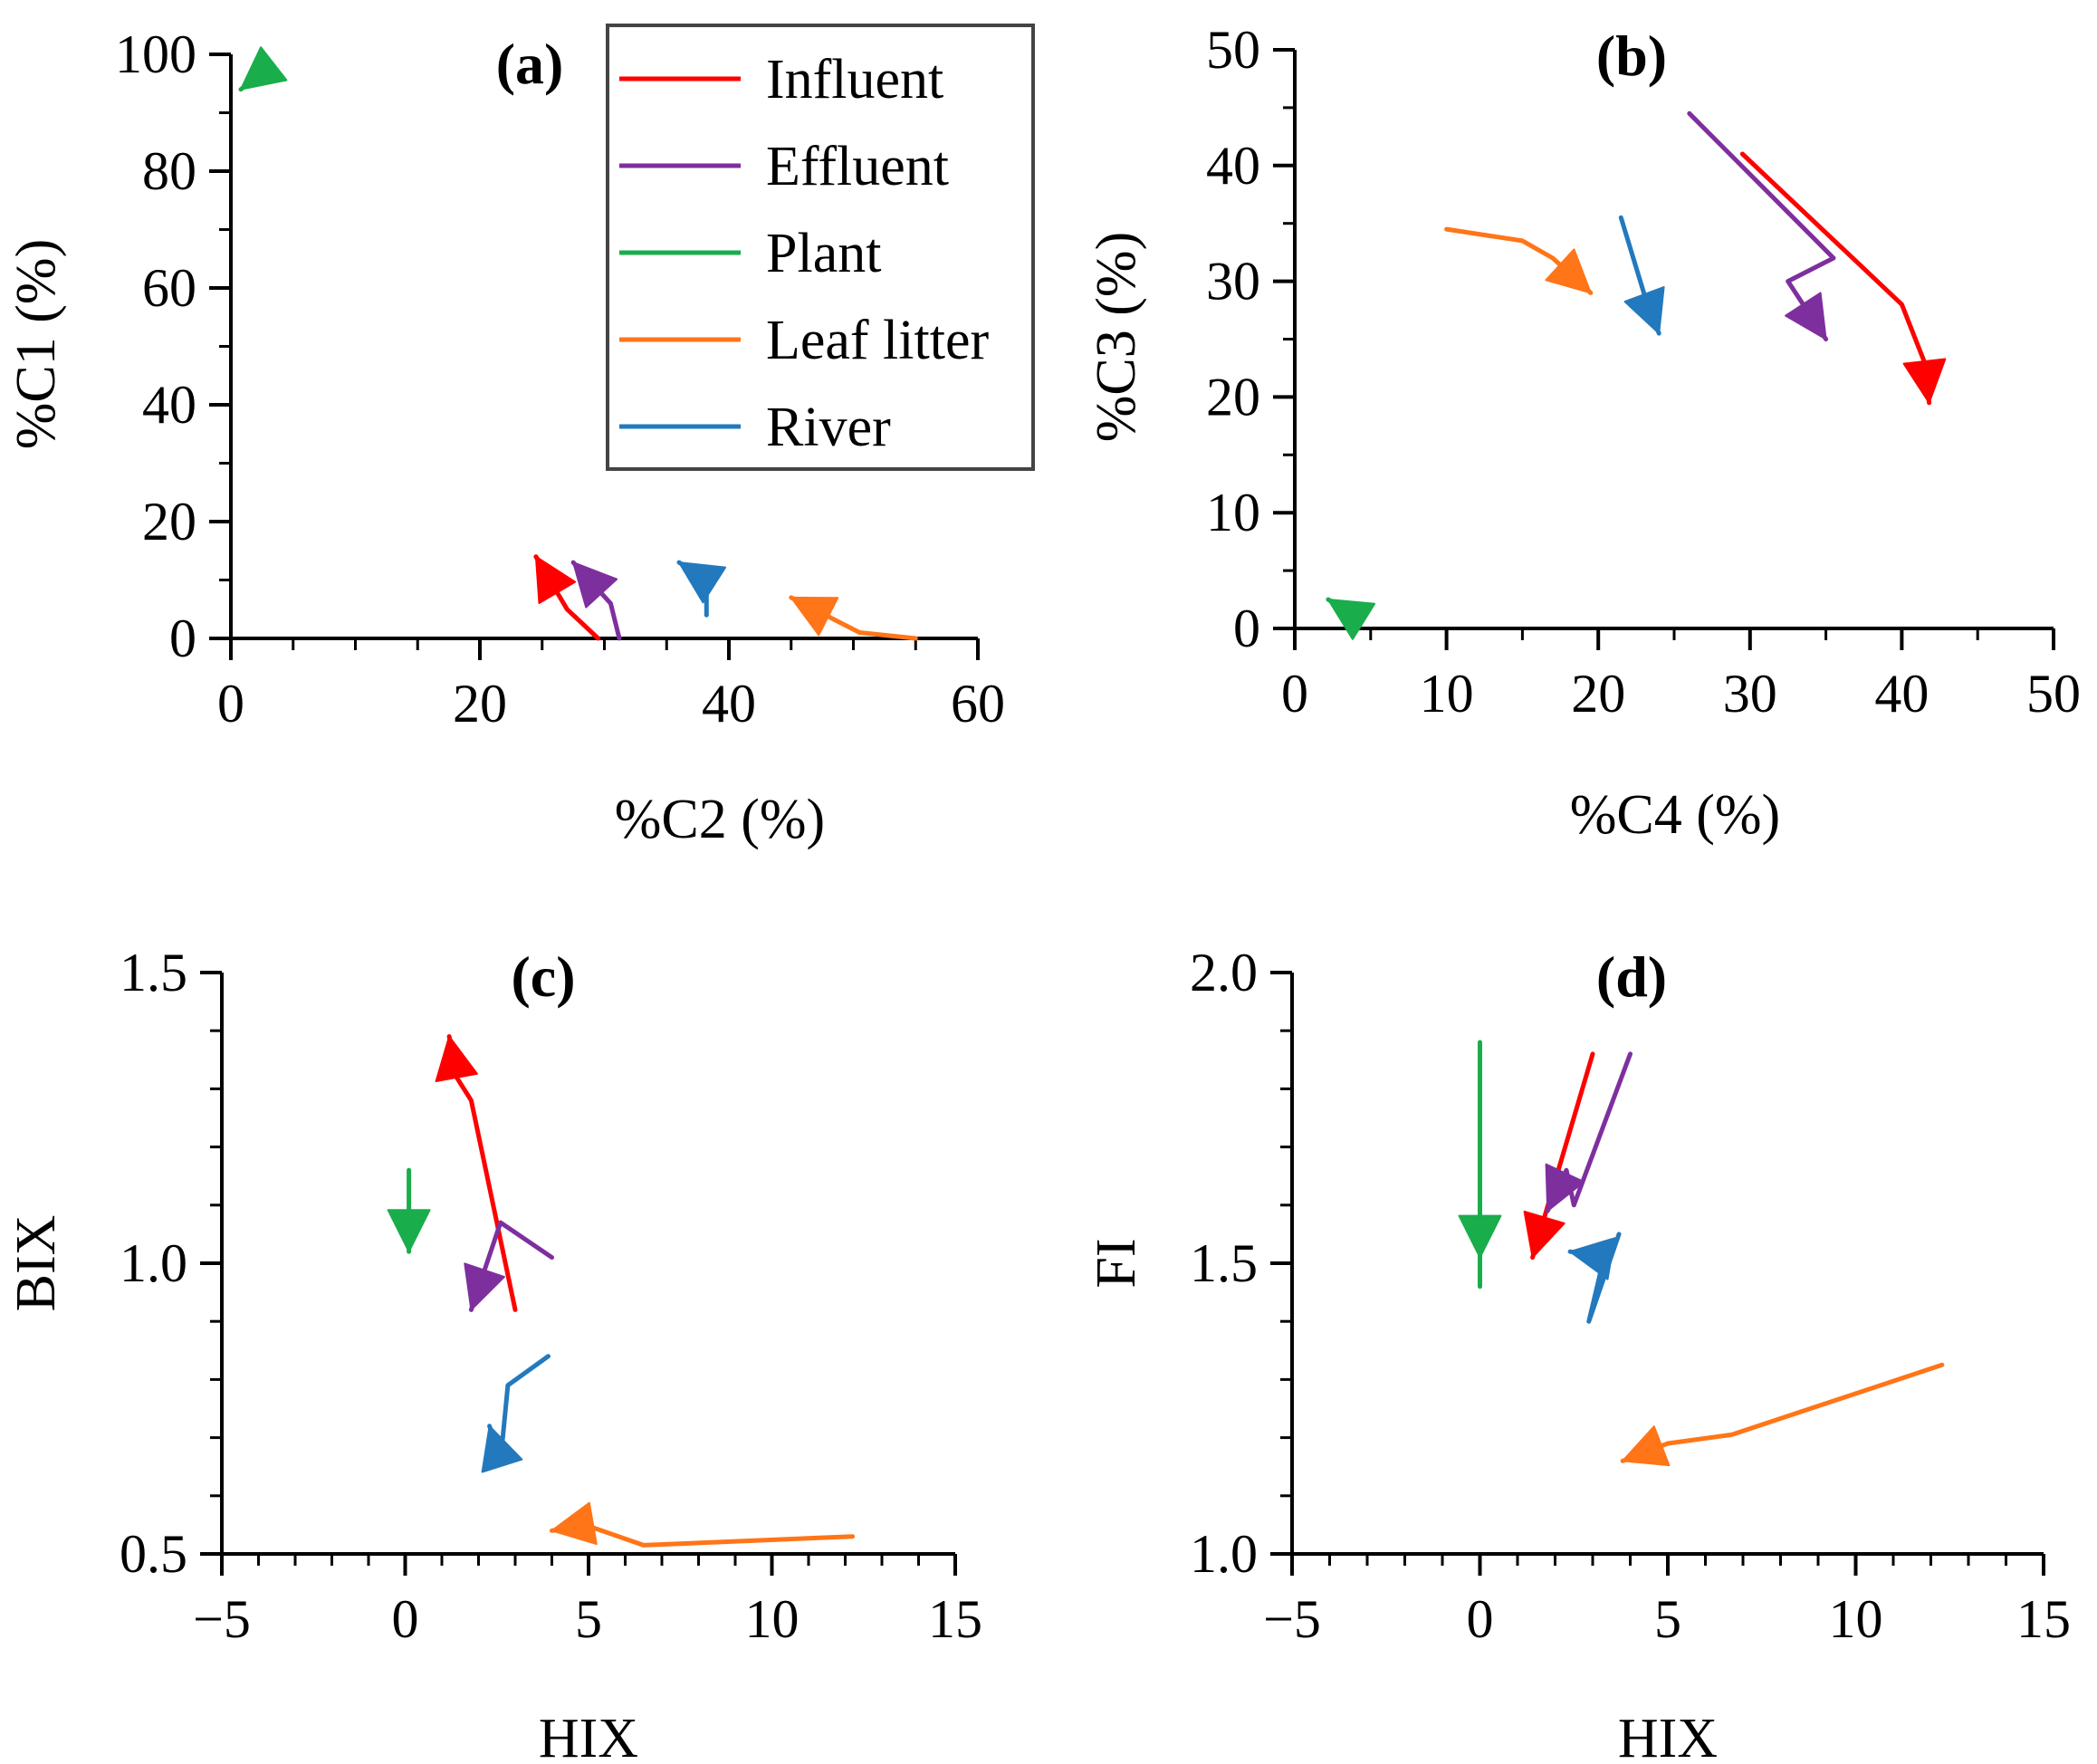 The image size is (2097, 1764). What do you see at coordinates (595, 585) in the screenshot?
I see `panel-a-arrowhead-effluent` at bounding box center [595, 585].